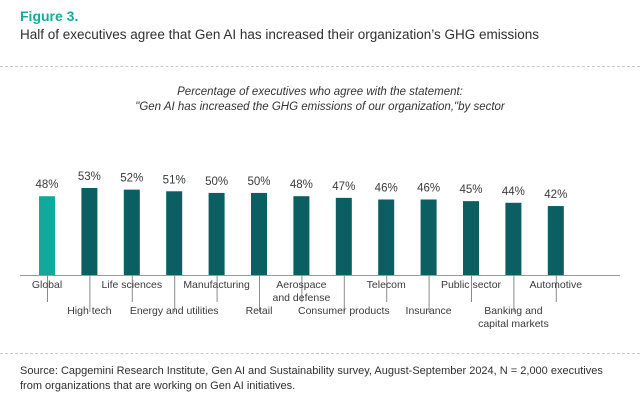  I want to click on category-label: Public sector, so click(471, 285).